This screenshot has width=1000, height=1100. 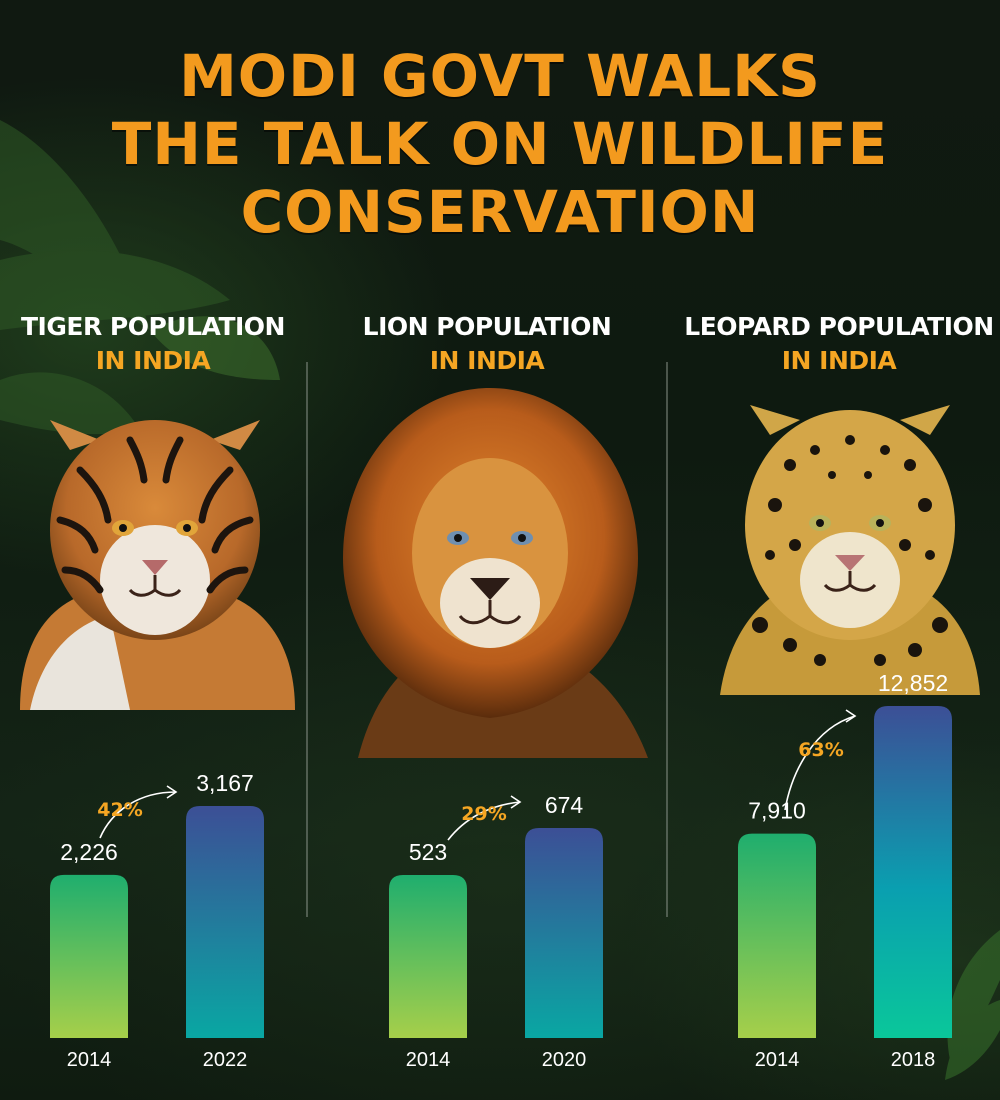 I want to click on lion-portrait-icon, so click(x=495, y=573).